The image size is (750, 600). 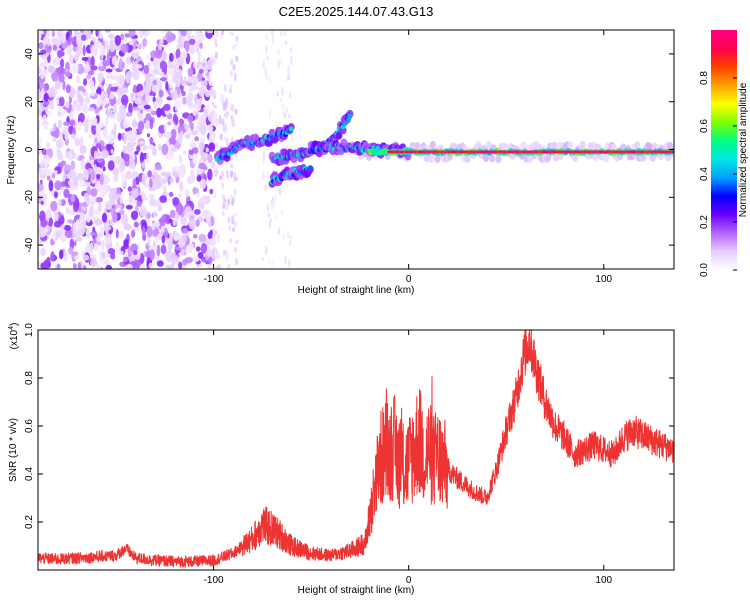 I want to click on colorbar-tick-label: 0.0, so click(x=704, y=270).